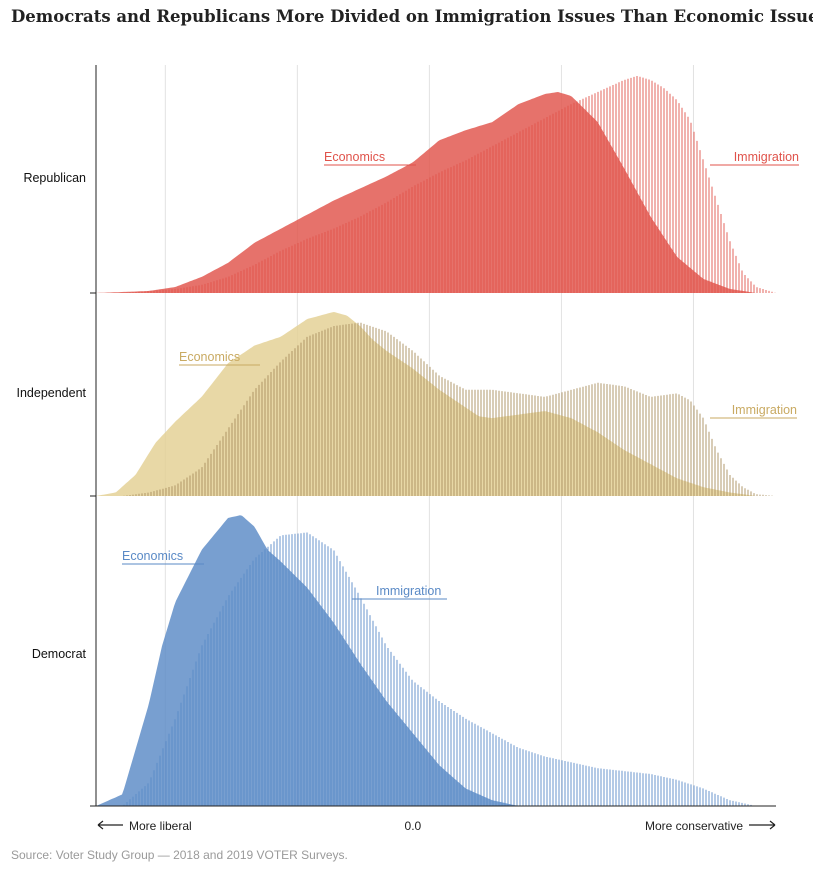 The image size is (813, 874). I want to click on row-label: Republican, so click(54, 178).